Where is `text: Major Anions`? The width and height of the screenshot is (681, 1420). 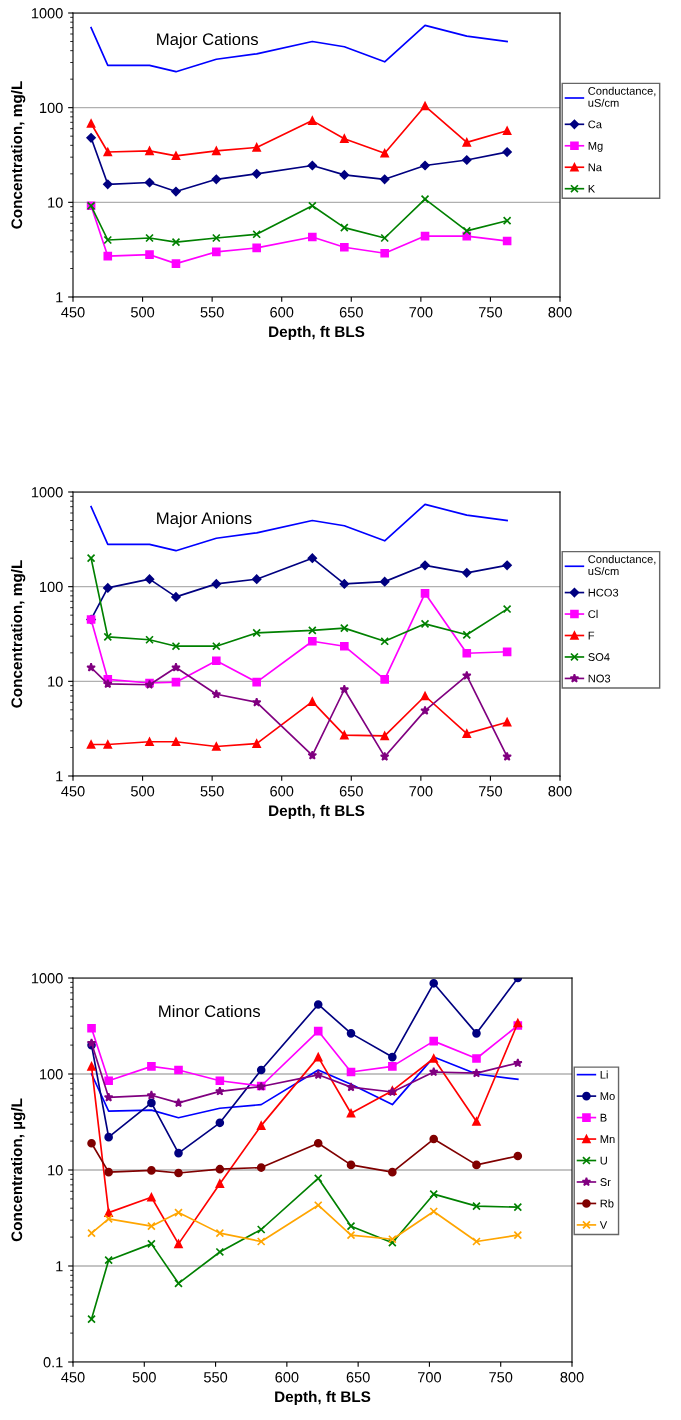
text: Major Anions is located at coordinates (204, 519).